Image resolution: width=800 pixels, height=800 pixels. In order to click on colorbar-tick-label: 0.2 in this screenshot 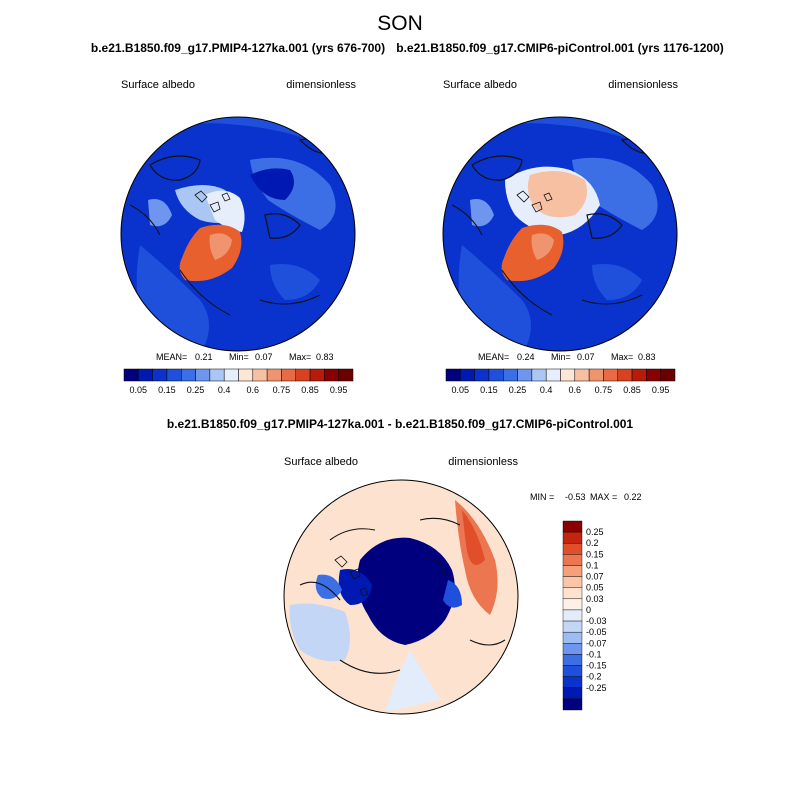, I will do `click(592, 543)`.